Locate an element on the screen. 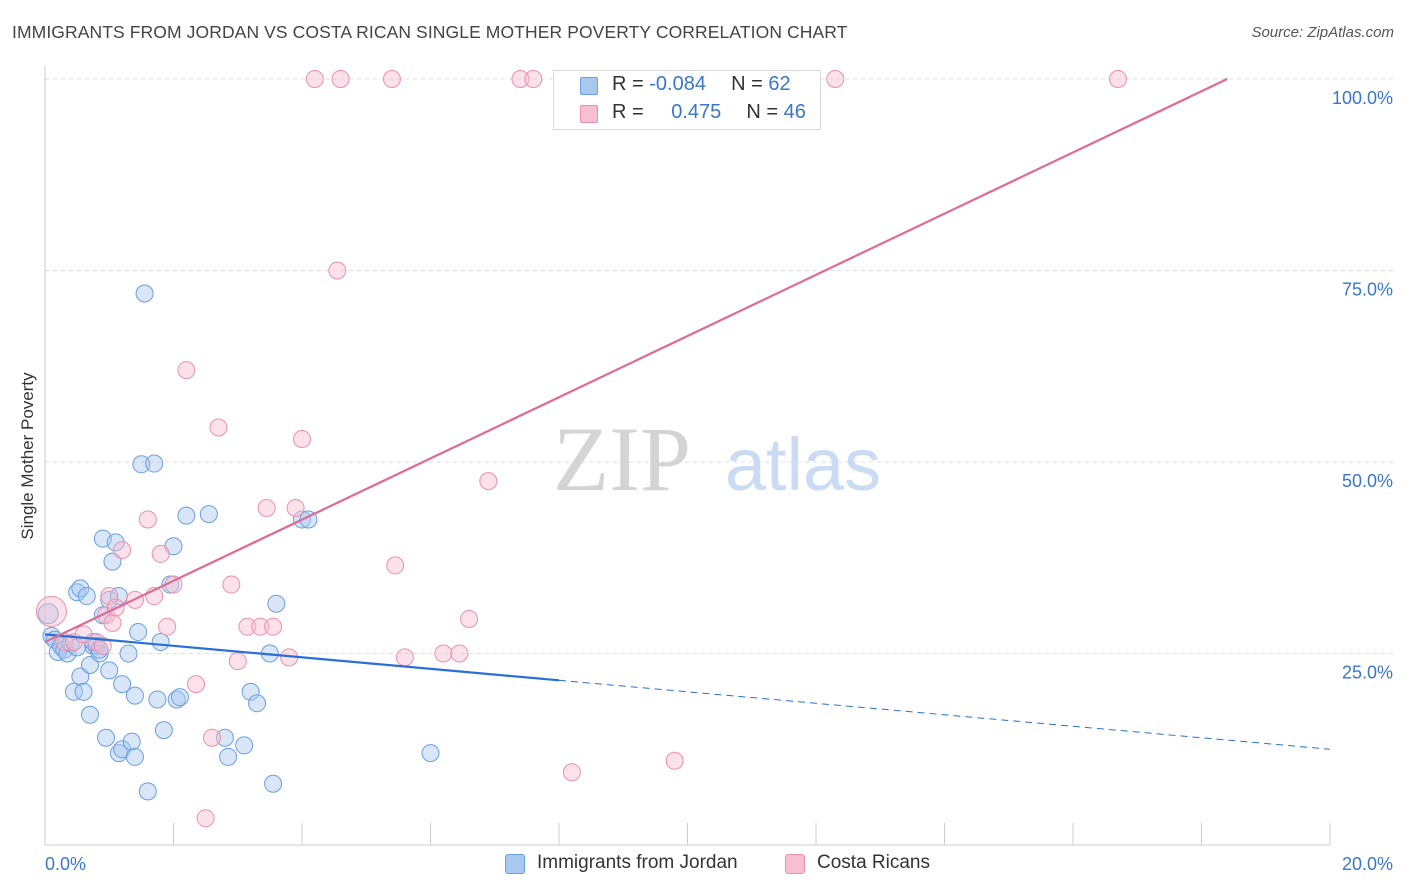 This screenshot has height=892, width=1406. bottom-legend-label-costa: Costa Ricans is located at coordinates (873, 862).